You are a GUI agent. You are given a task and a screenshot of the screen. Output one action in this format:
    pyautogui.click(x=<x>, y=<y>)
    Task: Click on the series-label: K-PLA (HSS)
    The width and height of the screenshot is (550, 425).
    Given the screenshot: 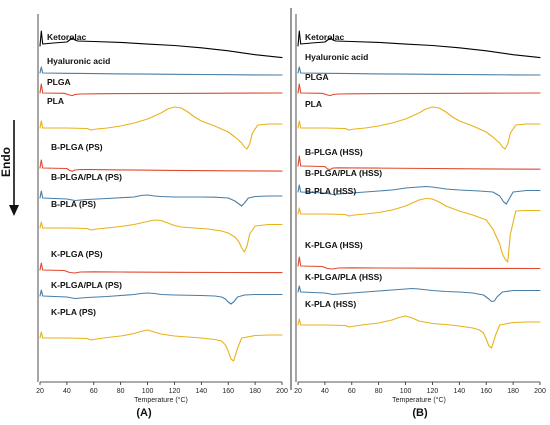 What is the action you would take?
    pyautogui.click(x=330, y=304)
    